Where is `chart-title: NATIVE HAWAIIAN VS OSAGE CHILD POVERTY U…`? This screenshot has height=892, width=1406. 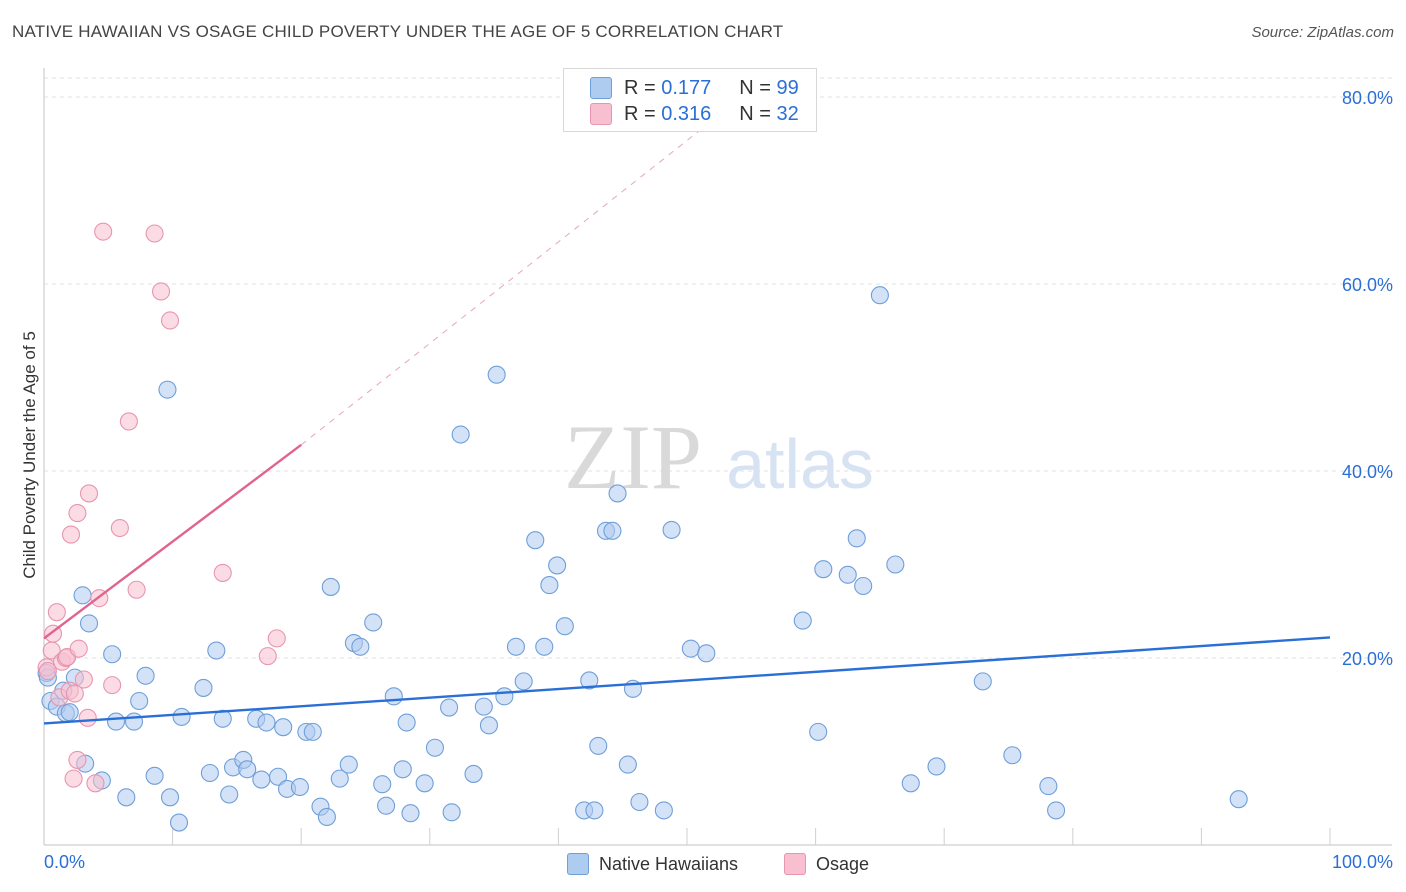
chart-title: NATIVE HAWAIIAN VS OSAGE CHILD POVERTY U… is located at coordinates (398, 31).